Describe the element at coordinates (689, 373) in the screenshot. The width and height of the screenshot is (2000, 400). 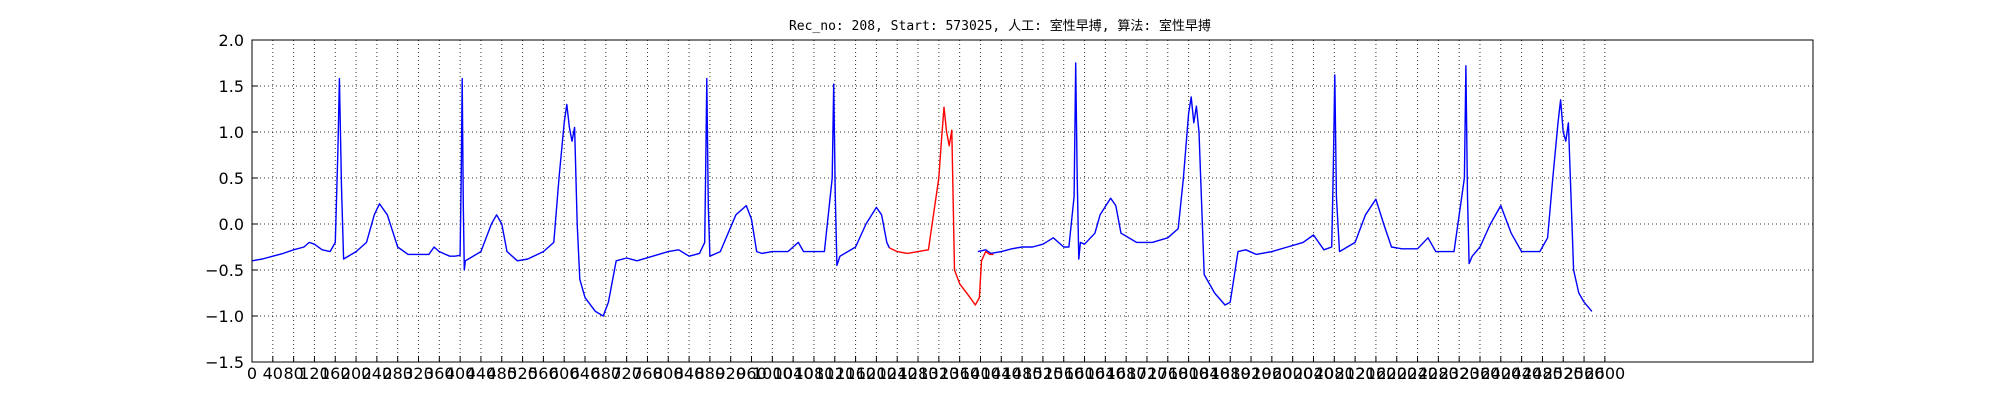
I see `x-tick-label: 840` at that location.